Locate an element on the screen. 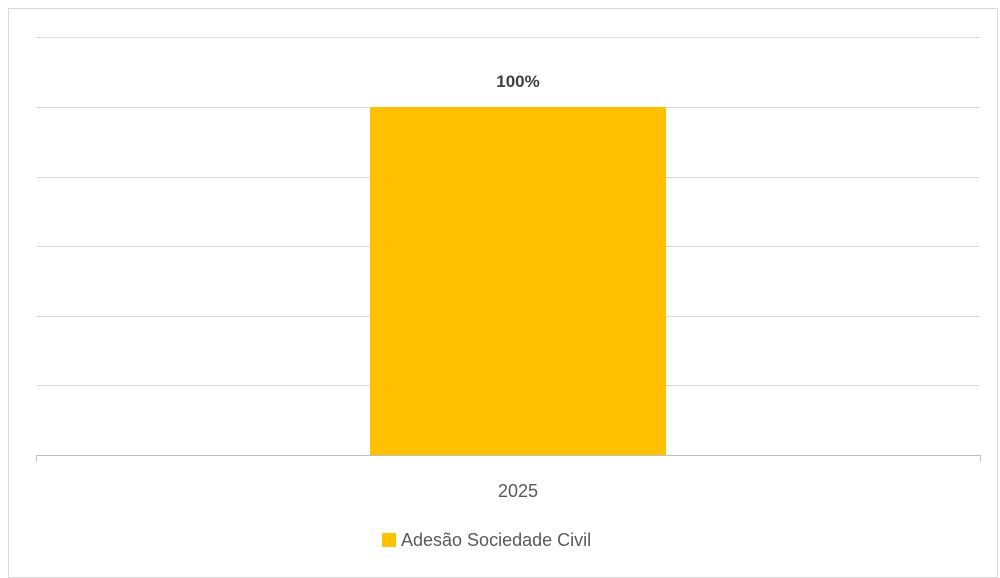 The image size is (1000, 578). legend-label: Adesão Sociedade Civil is located at coordinates (496, 540).